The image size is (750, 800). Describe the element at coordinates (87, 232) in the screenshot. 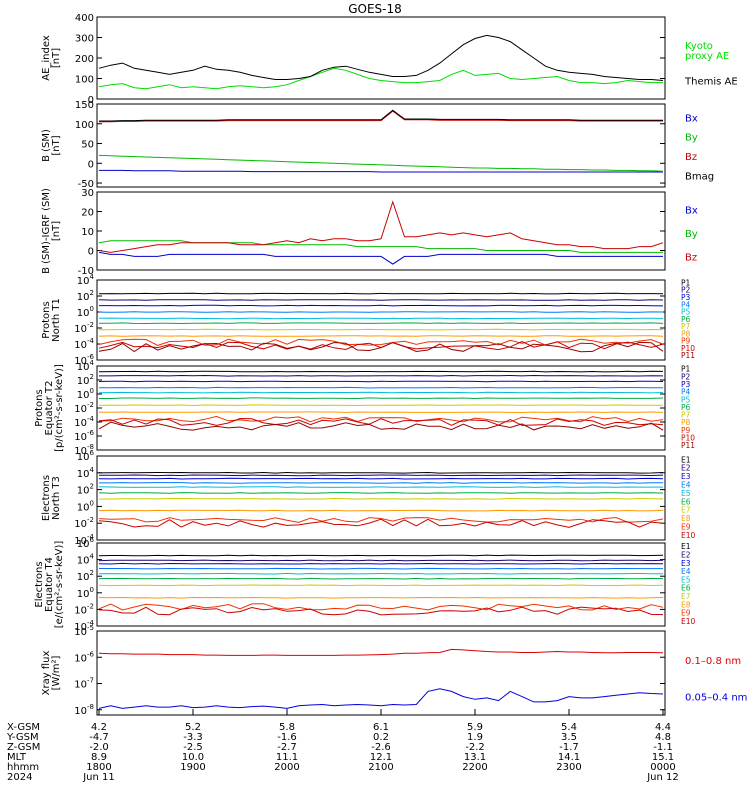

I see `y-tick-label: 10` at that location.